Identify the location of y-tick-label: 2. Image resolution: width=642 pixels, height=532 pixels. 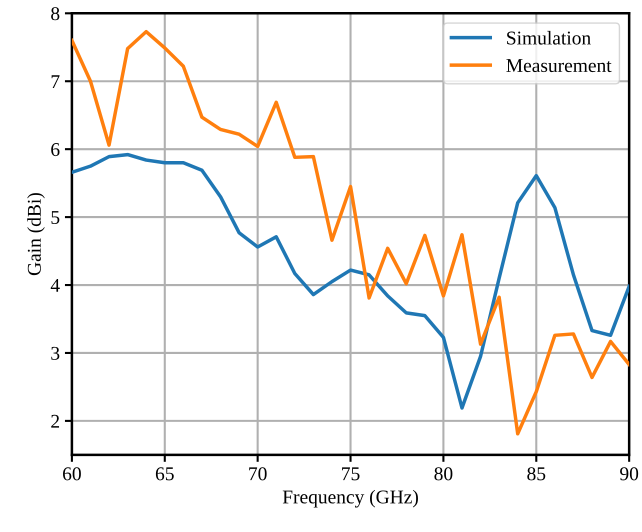
(55, 421).